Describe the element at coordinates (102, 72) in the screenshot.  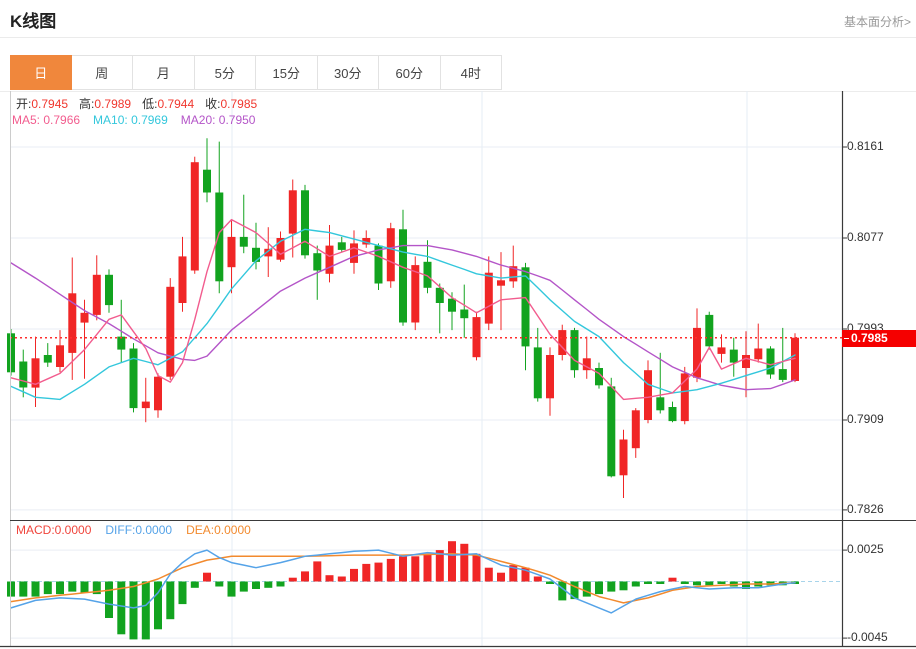
I see `tab-week: 周` at that location.